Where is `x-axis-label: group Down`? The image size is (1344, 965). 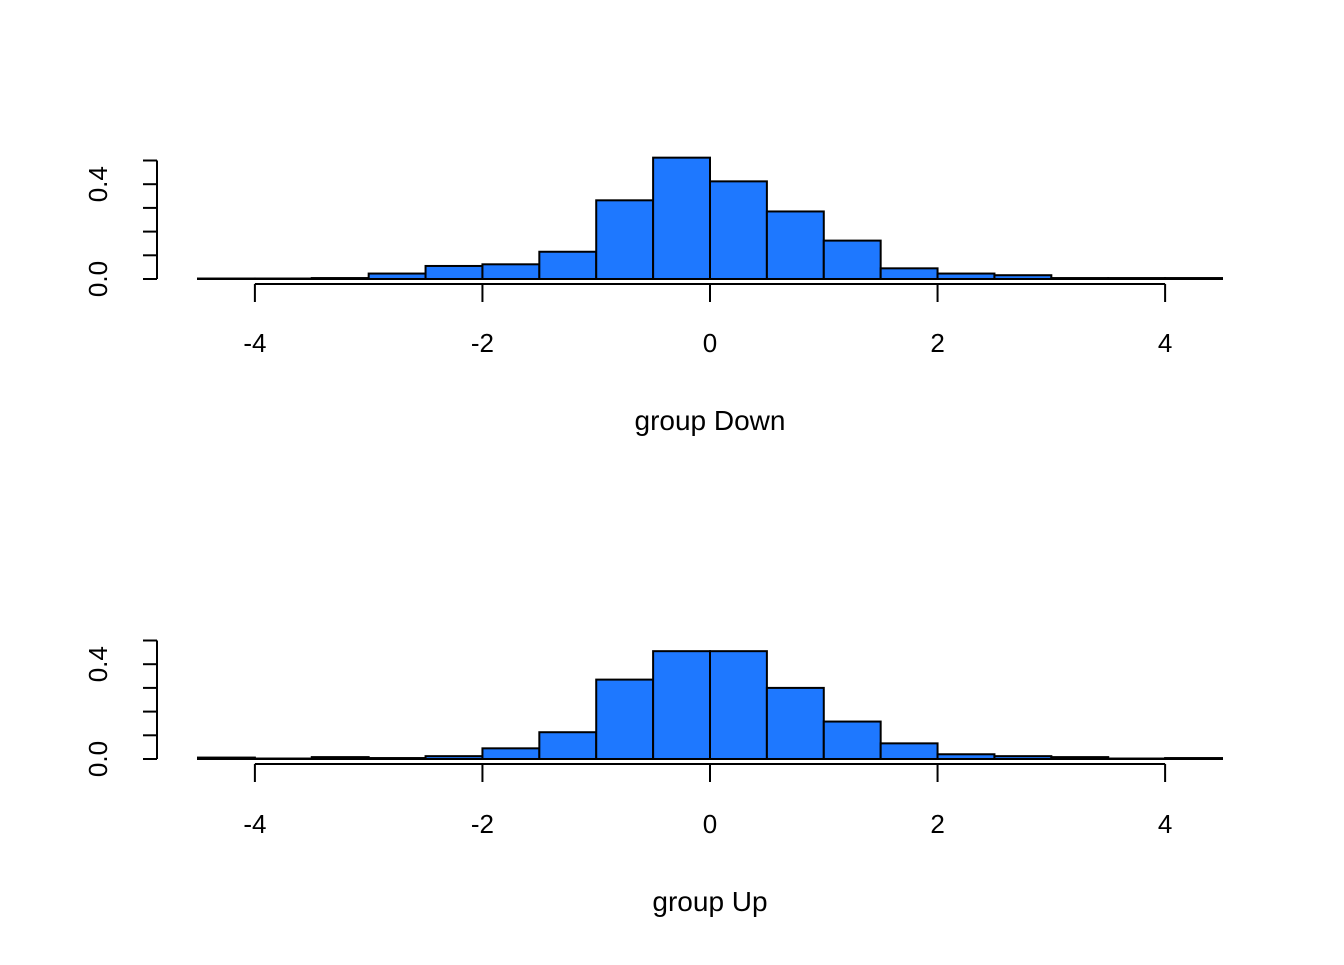 x-axis-label: group Down is located at coordinates (710, 420).